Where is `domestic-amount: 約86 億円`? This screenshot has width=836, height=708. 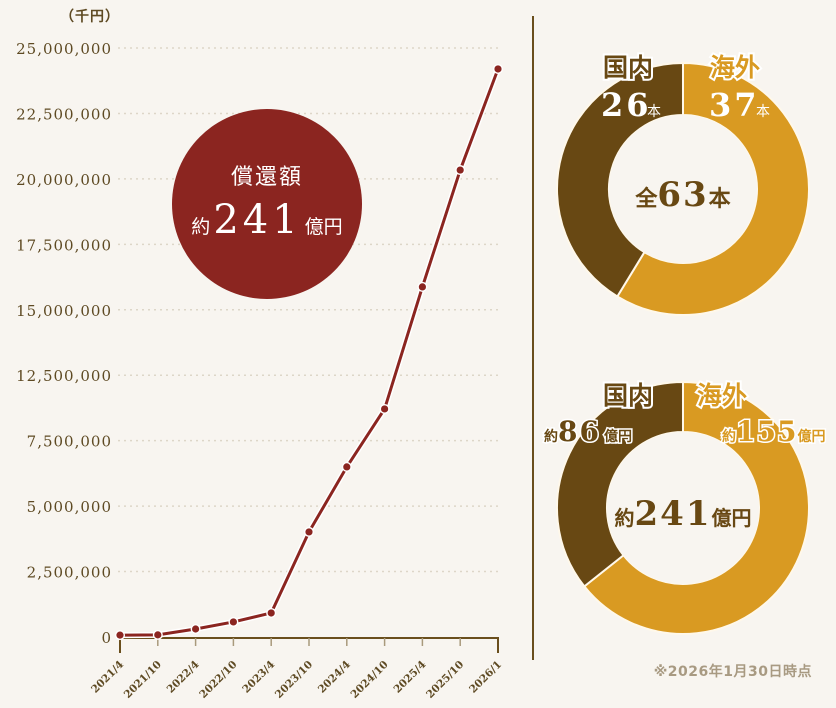
domestic-amount: 約86 億円 is located at coordinates (588, 431).